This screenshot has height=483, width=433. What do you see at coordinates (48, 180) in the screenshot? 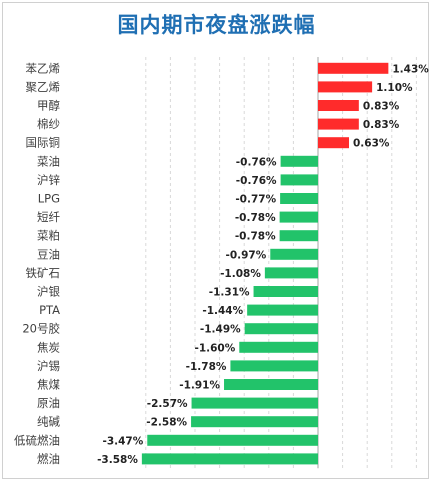
I see `category-label: 沪锌` at bounding box center [48, 180].